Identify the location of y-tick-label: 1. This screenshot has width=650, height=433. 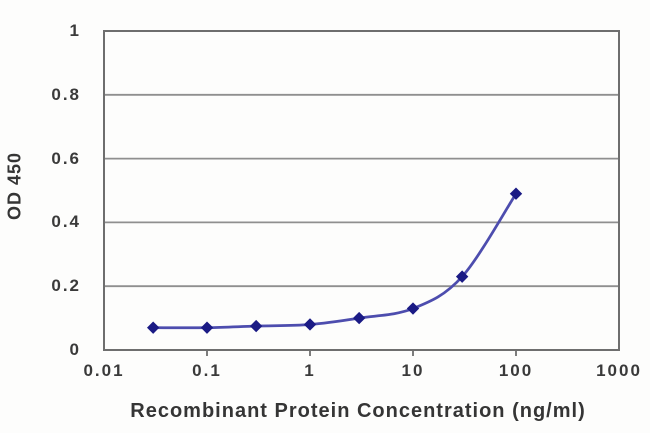
(75, 30).